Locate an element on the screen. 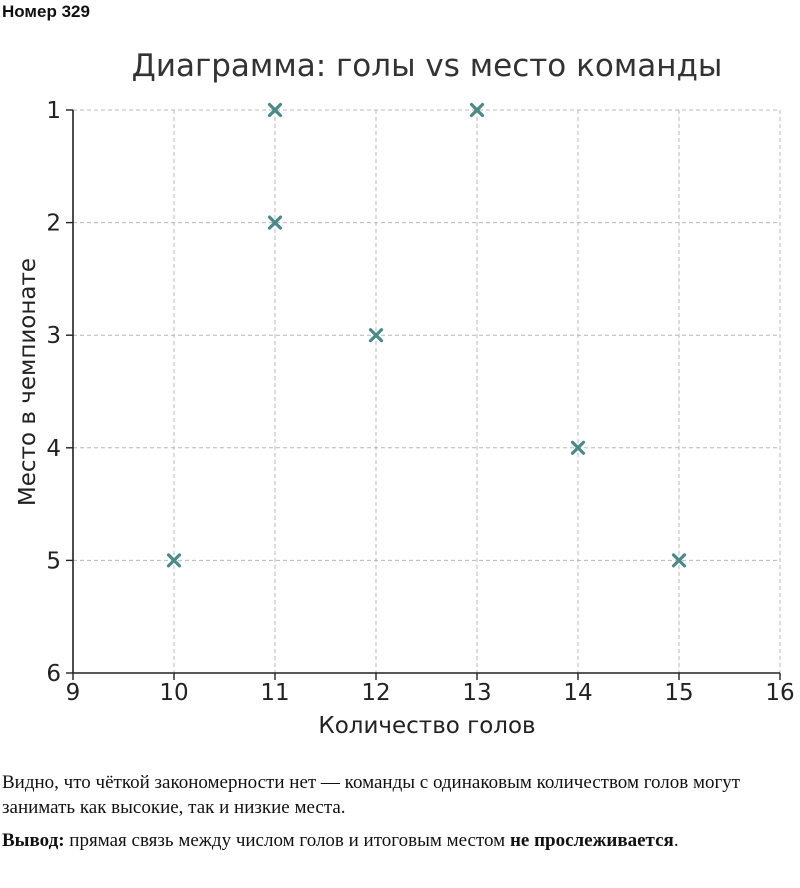  x-tick-label: 14 is located at coordinates (577, 693).